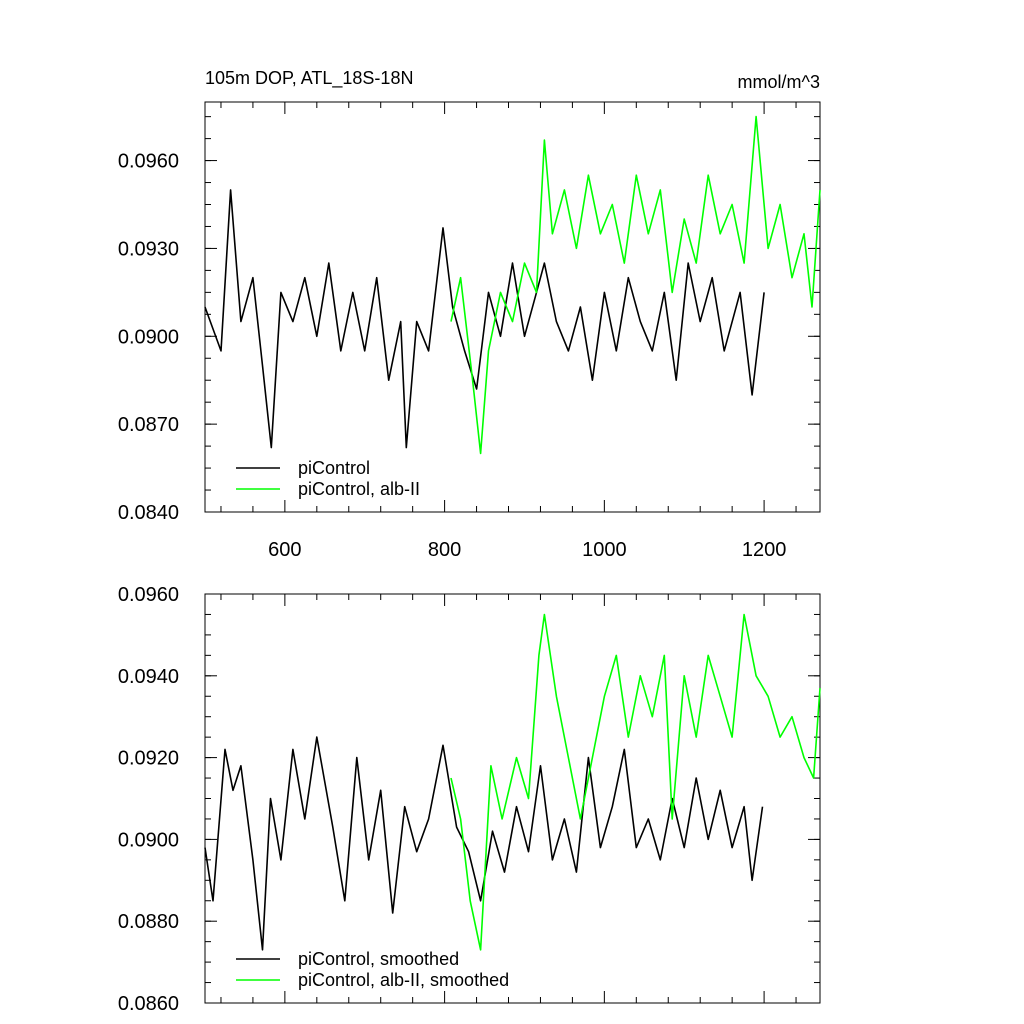 The image size is (1024, 1024). What do you see at coordinates (779, 82) in the screenshot?
I see `units-label: mmol/m^3` at bounding box center [779, 82].